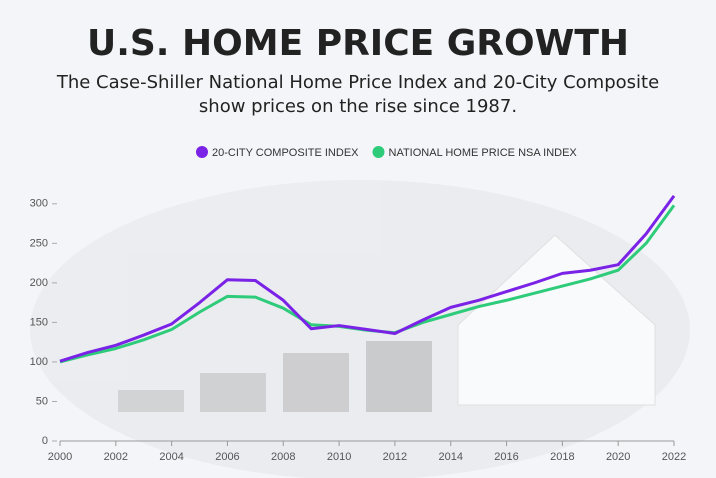 This screenshot has height=478, width=716. What do you see at coordinates (339, 457) in the screenshot?
I see `x-tick-label: 2010` at bounding box center [339, 457].